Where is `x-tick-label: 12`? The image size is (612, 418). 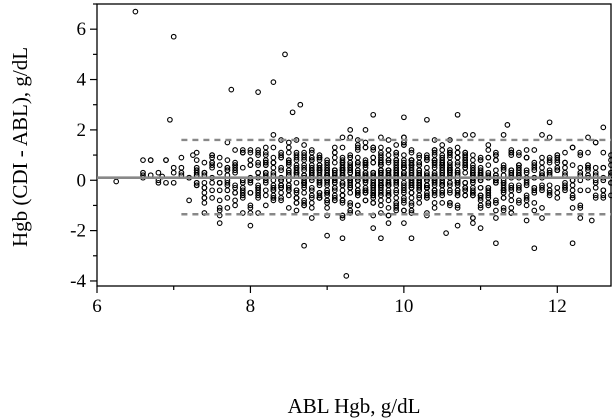 x-tick-label: 12 is located at coordinates (557, 306).